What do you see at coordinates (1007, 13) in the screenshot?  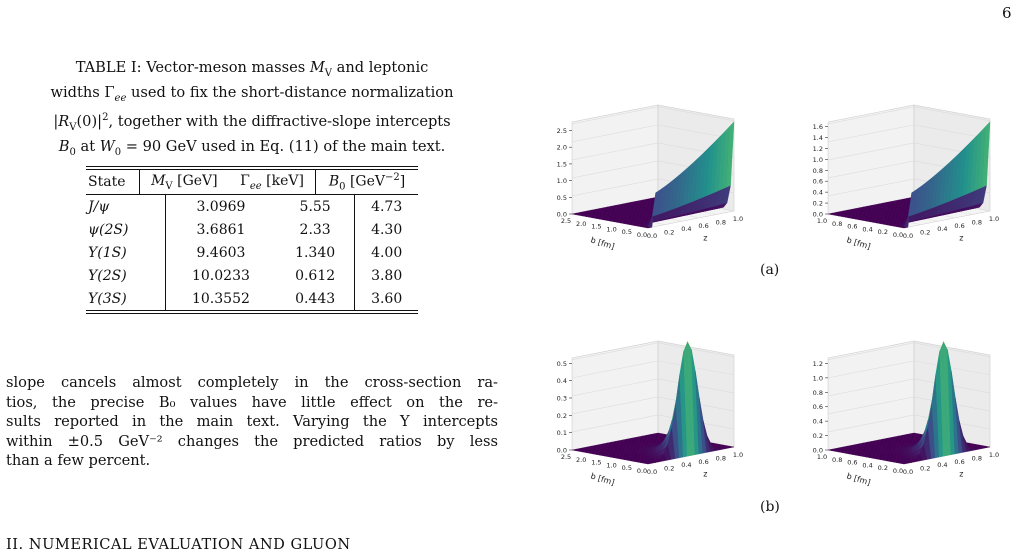 I see `page-number: 6` at bounding box center [1007, 13].